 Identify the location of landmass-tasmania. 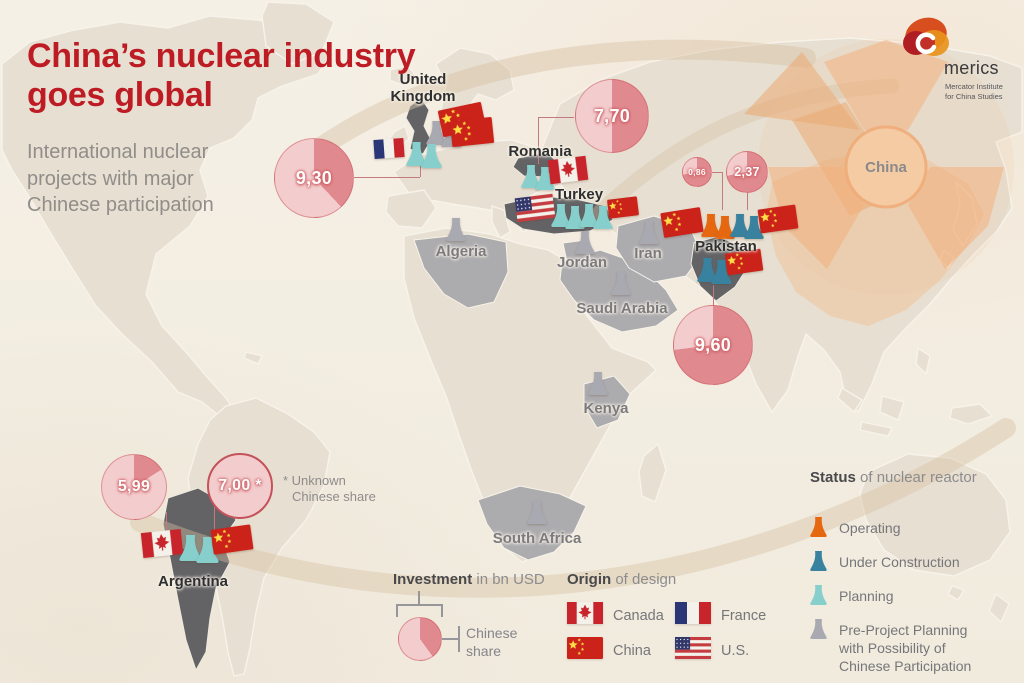
(956, 593).